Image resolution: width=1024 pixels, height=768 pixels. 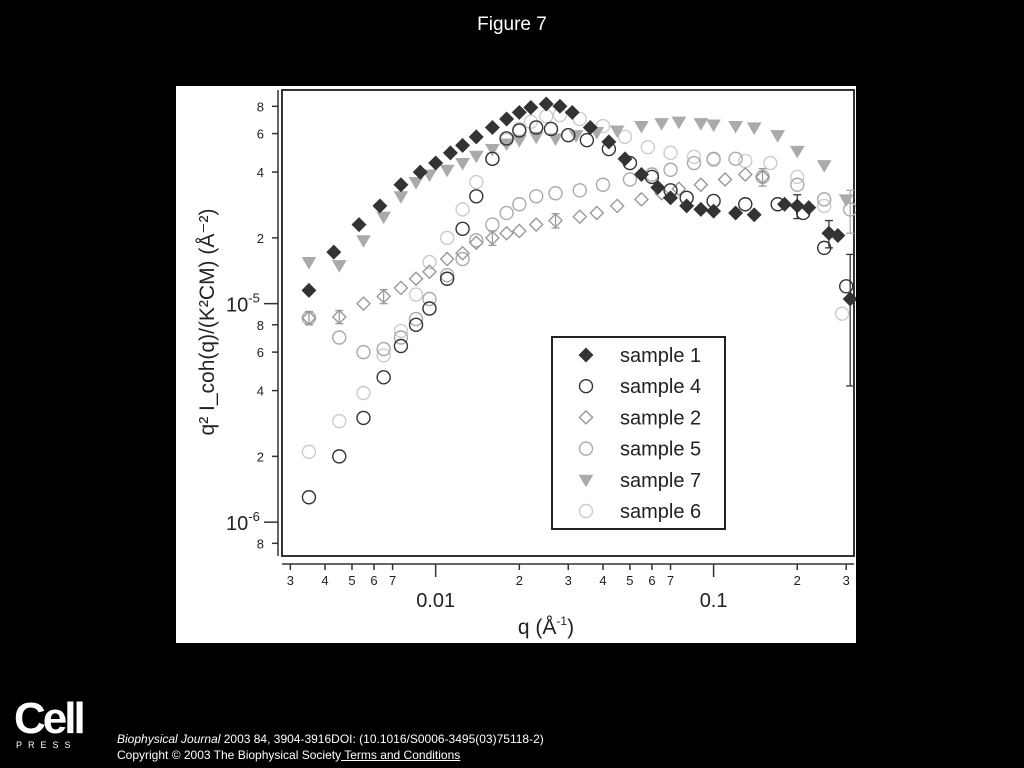 I want to click on logo-word: Cell, so click(x=50, y=718).